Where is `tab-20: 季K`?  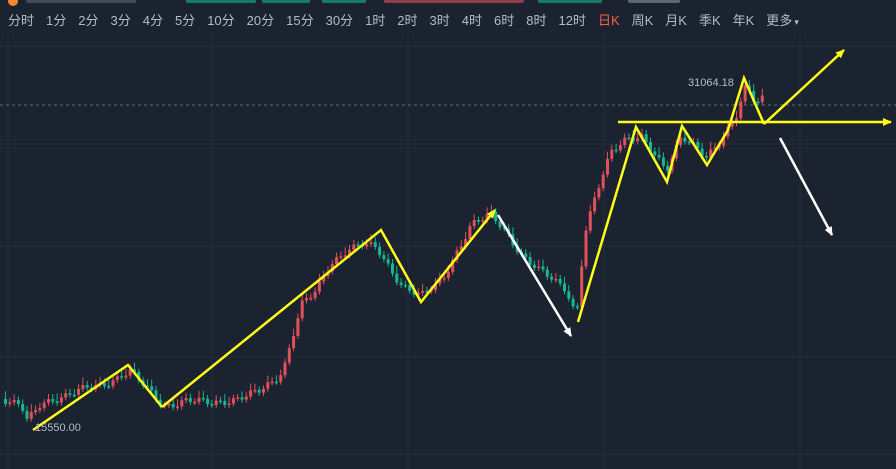
tab-20: 季K is located at coordinates (710, 21).